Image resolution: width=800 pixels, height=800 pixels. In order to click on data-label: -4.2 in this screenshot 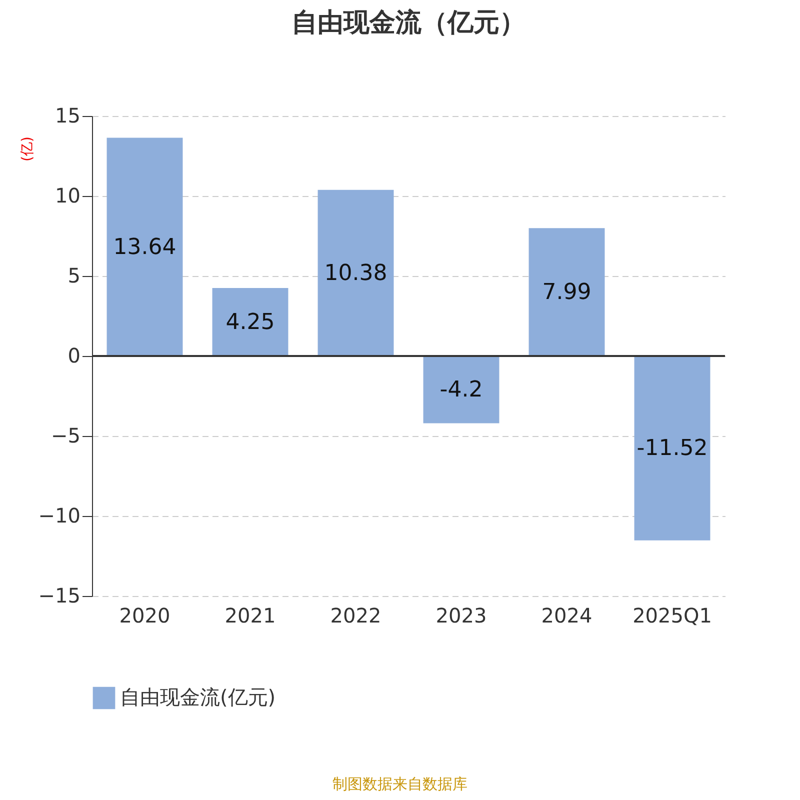, I will do `click(461, 390)`.